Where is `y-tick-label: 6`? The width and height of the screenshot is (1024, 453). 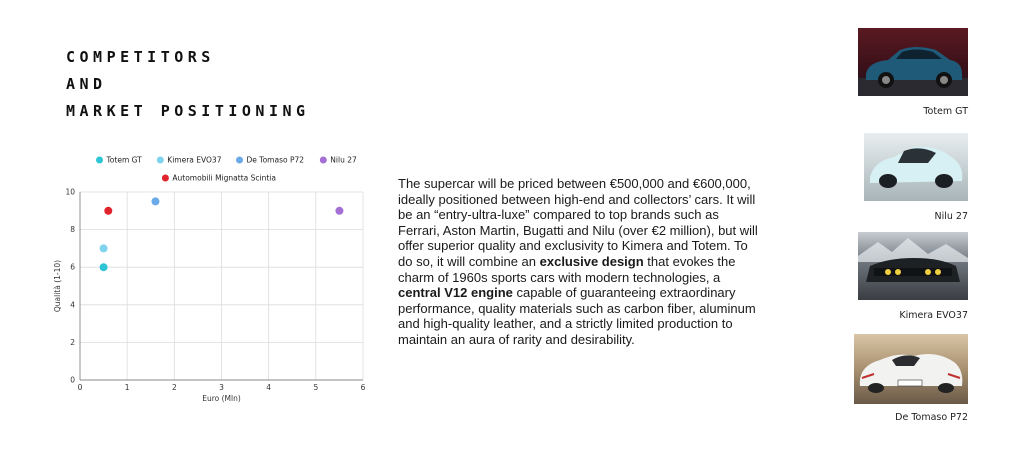 y-tick-label: 6 is located at coordinates (72, 267).